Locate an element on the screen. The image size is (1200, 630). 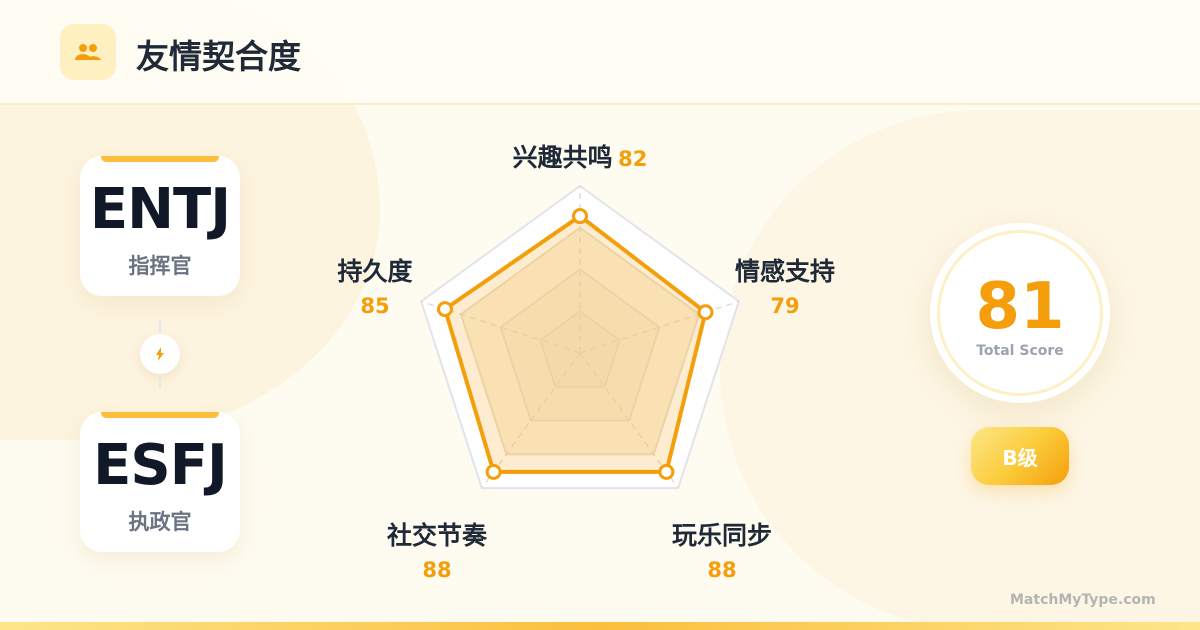
lightning-icon is located at coordinates (160, 354).